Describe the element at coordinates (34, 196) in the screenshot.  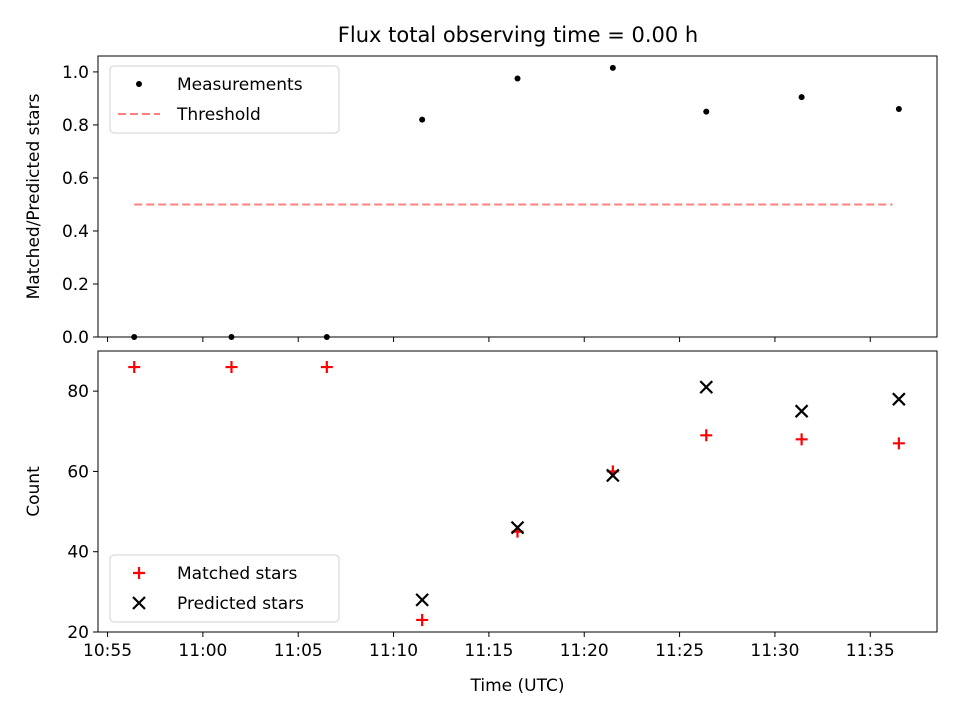
I see `y-axis-label: Matched/Predicted stars` at that location.